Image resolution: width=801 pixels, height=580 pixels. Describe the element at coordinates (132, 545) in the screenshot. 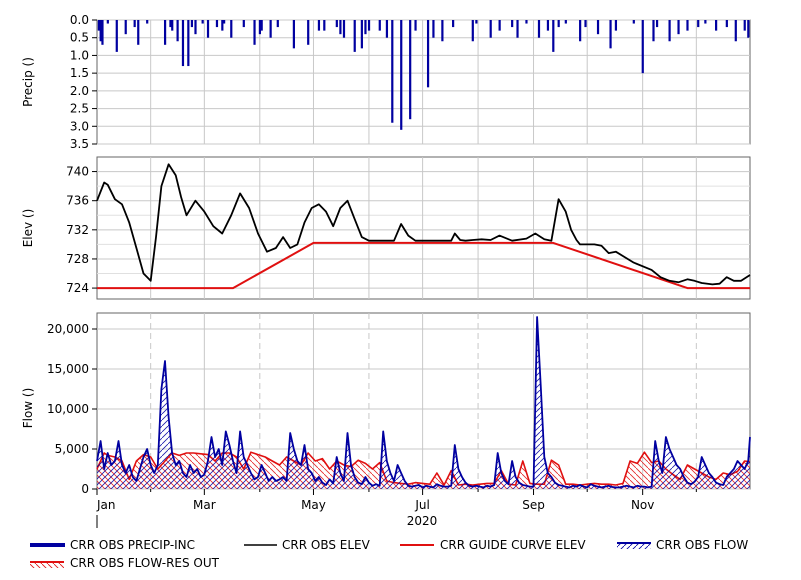

I see `legend-label-precip: CRR OBS PRECIP-INC` at that location.